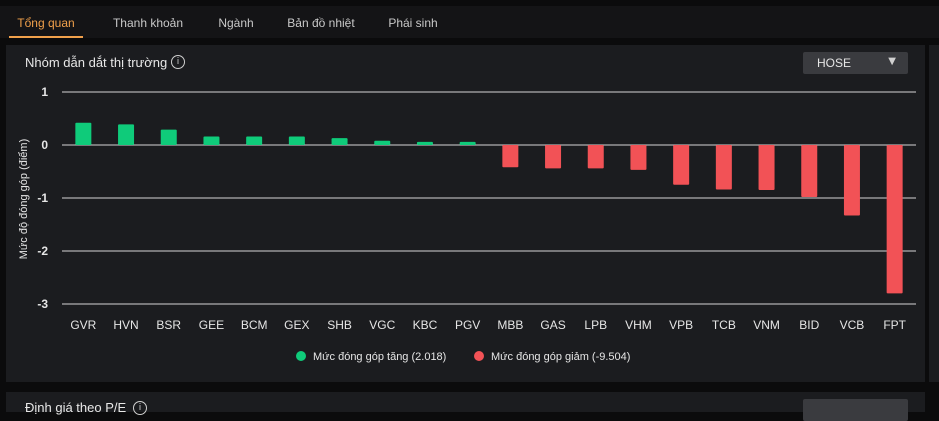 The width and height of the screenshot is (939, 421). What do you see at coordinates (467, 143) in the screenshot?
I see `bar-pgv` at bounding box center [467, 143].